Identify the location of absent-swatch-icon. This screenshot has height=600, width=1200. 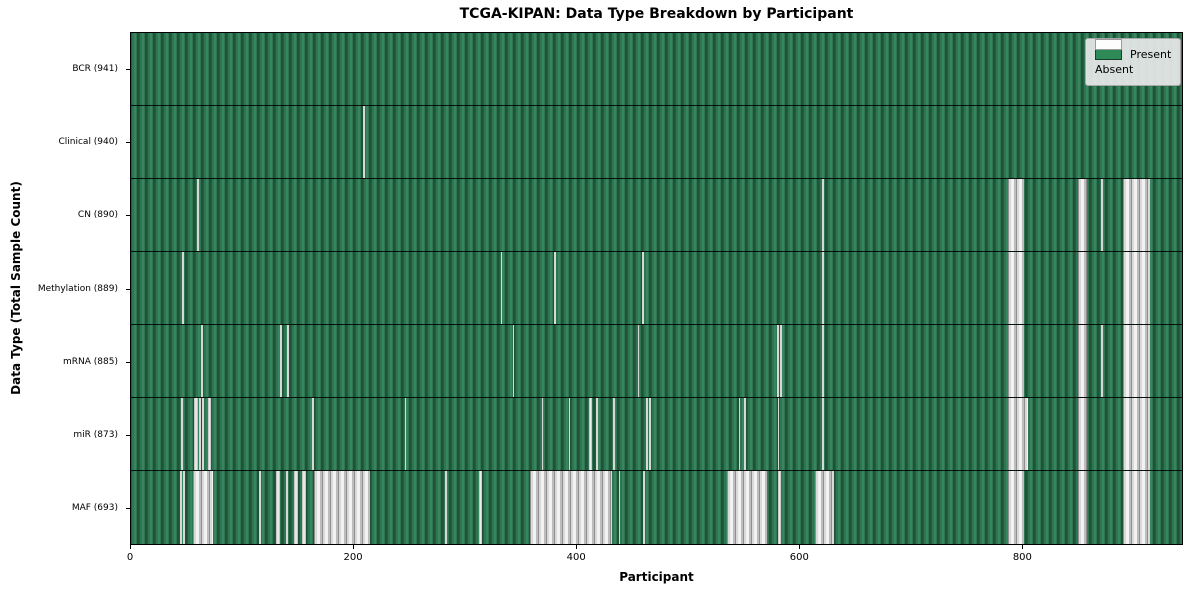
(1108, 44).